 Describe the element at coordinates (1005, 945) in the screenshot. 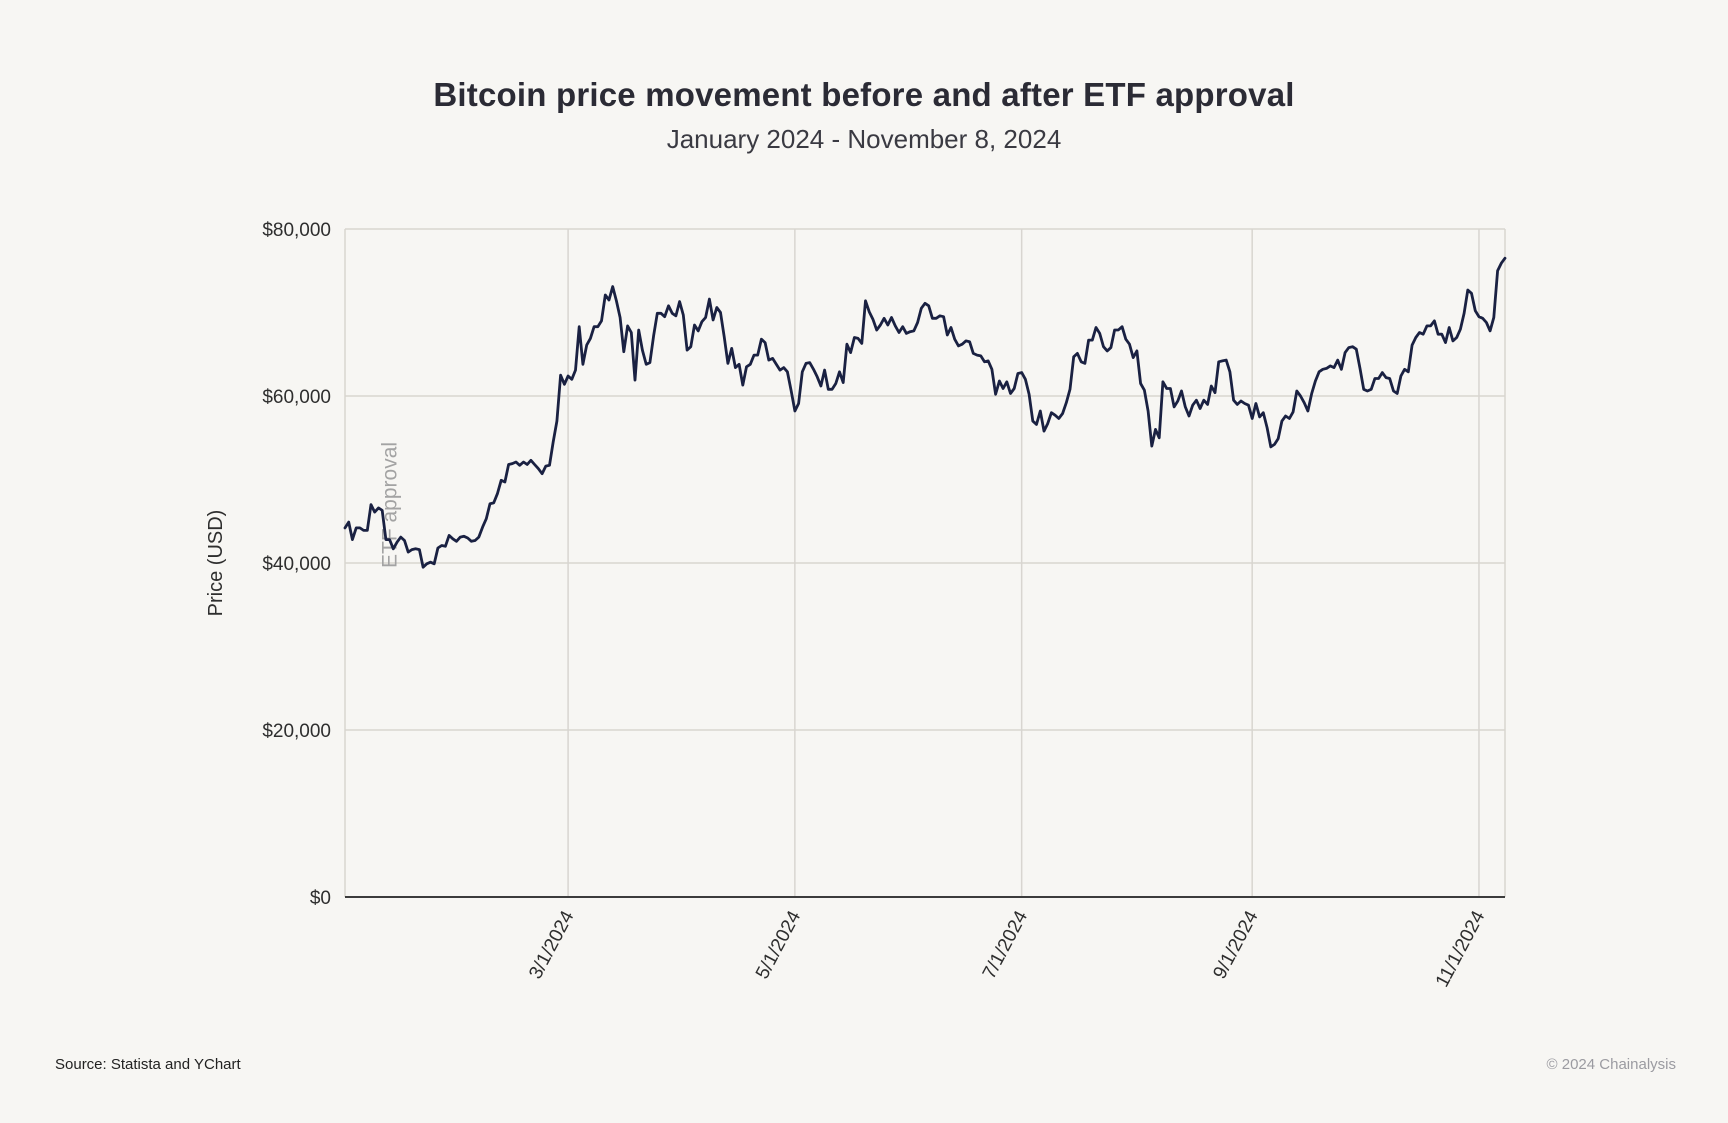

I see `x-tick-label: 7/1/2024` at that location.